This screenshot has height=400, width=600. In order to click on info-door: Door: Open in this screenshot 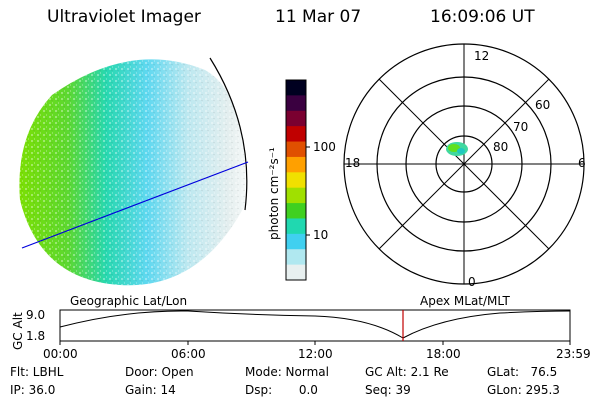, I will do `click(159, 372)`.